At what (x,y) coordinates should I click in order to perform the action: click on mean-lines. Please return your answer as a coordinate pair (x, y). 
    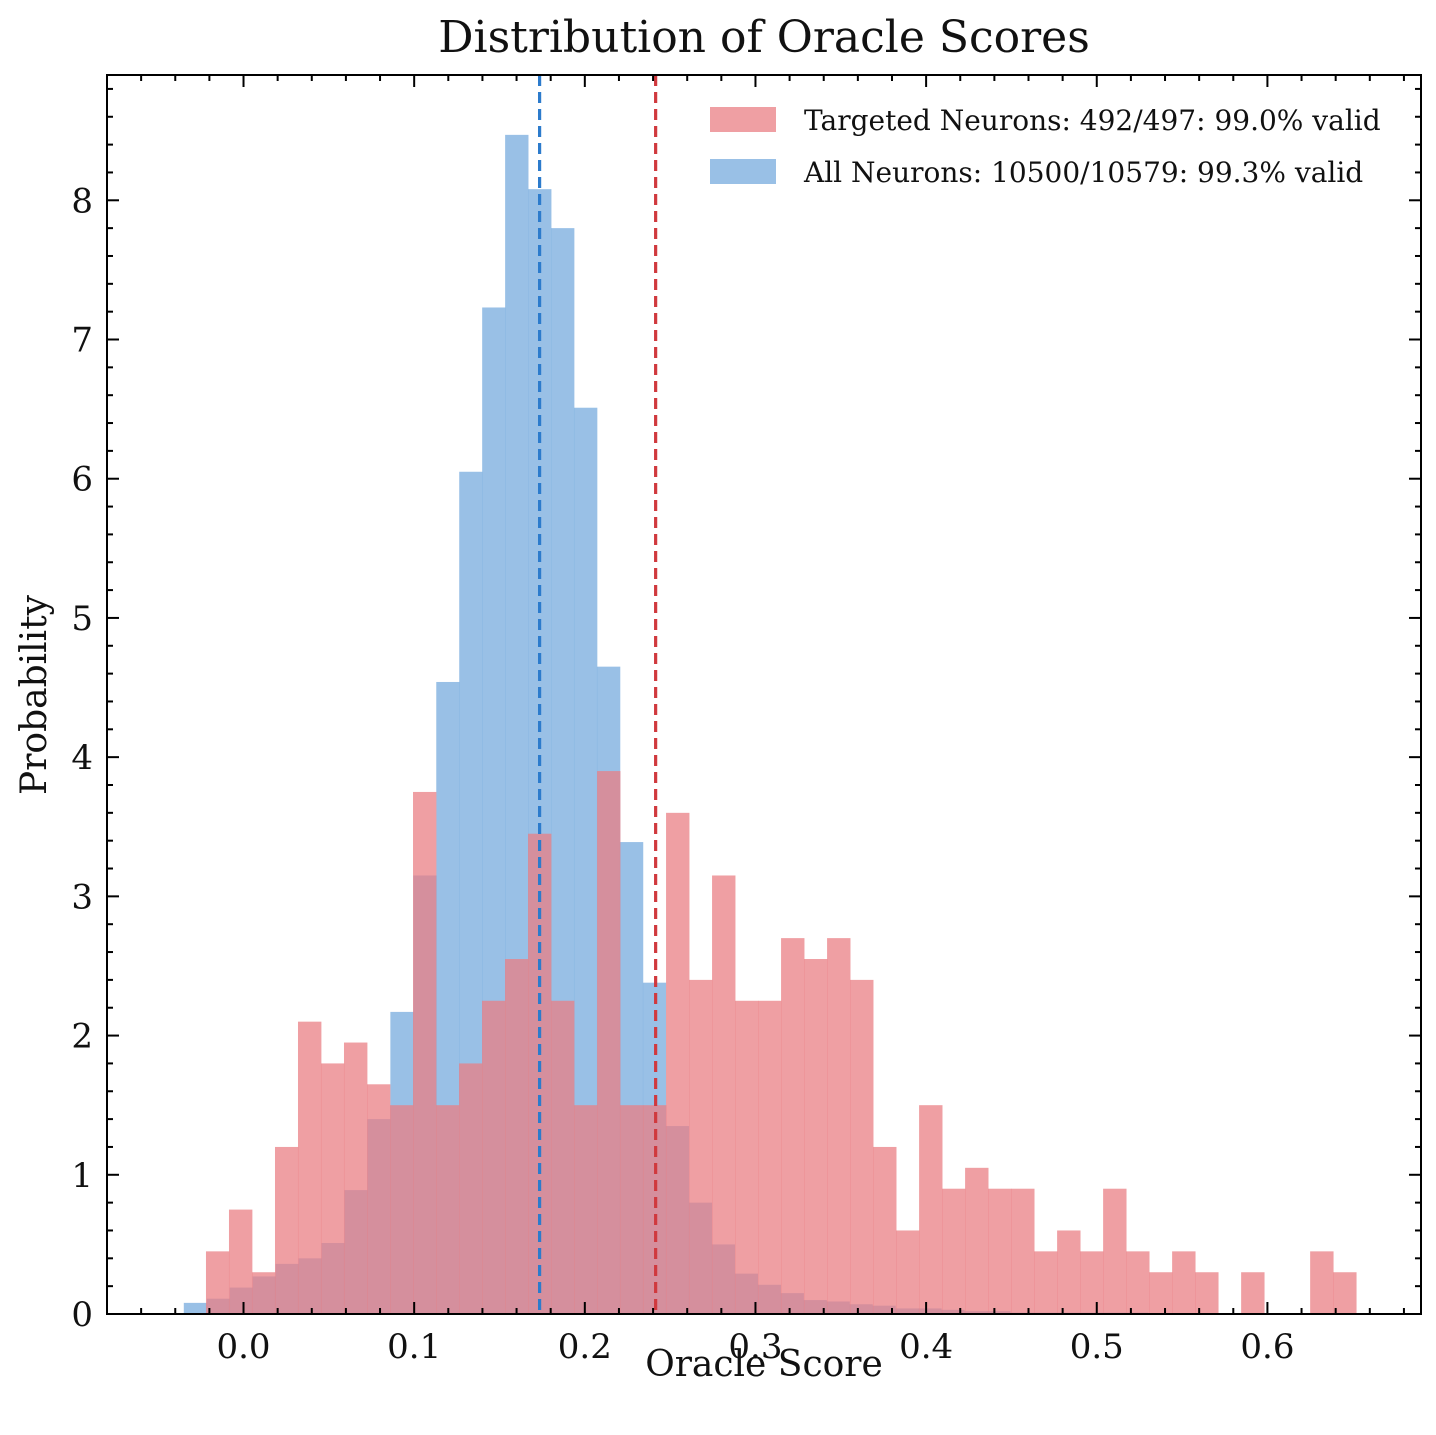
    Looking at the image, I should click on (597, 694).